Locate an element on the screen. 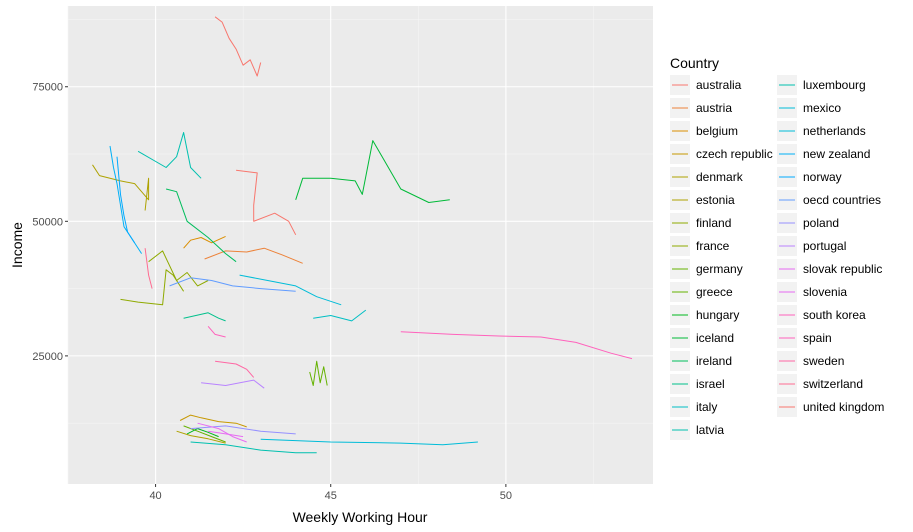 The width and height of the screenshot is (913, 532). legend-label: new zealand is located at coordinates (836, 154).